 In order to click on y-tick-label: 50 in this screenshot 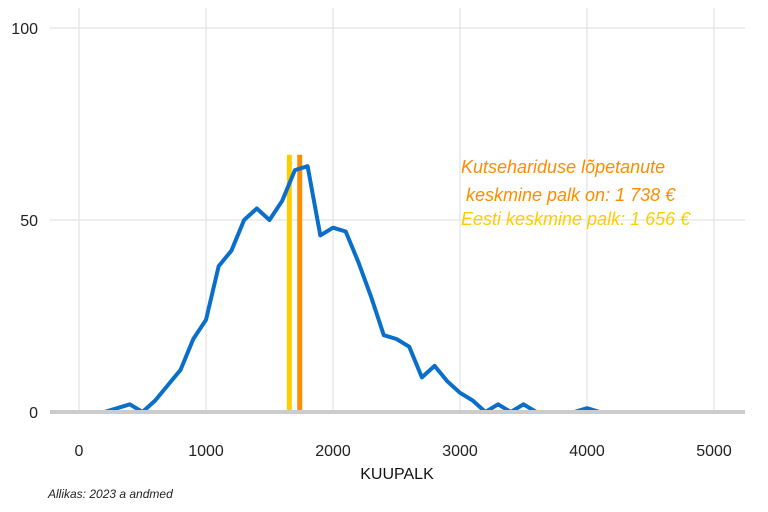, I will do `click(29, 221)`.